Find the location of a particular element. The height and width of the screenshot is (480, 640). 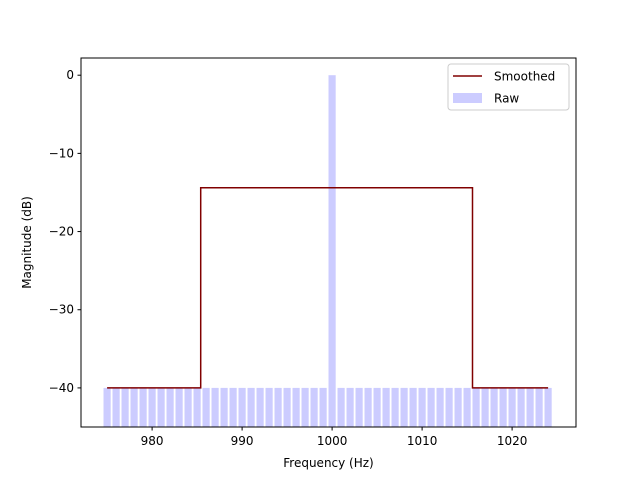

x-axis-label: Frequency (Hz) is located at coordinates (328, 463).